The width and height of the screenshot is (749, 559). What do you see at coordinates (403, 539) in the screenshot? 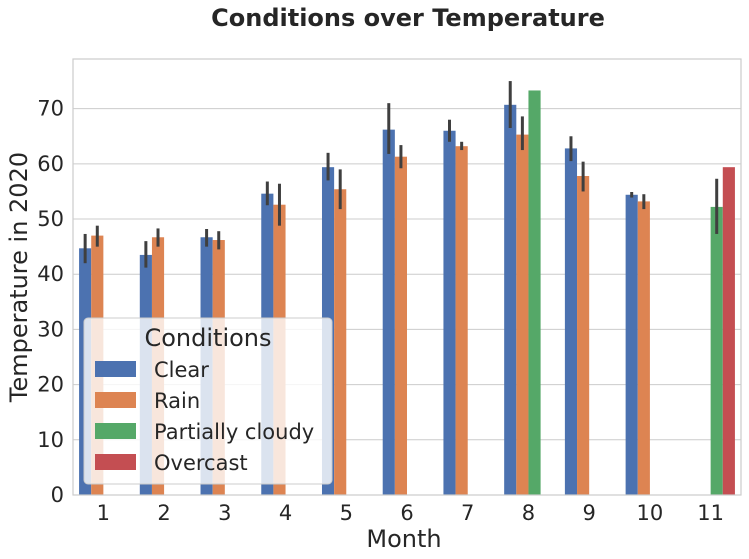
I see `x-axis-label: Month` at bounding box center [403, 539].